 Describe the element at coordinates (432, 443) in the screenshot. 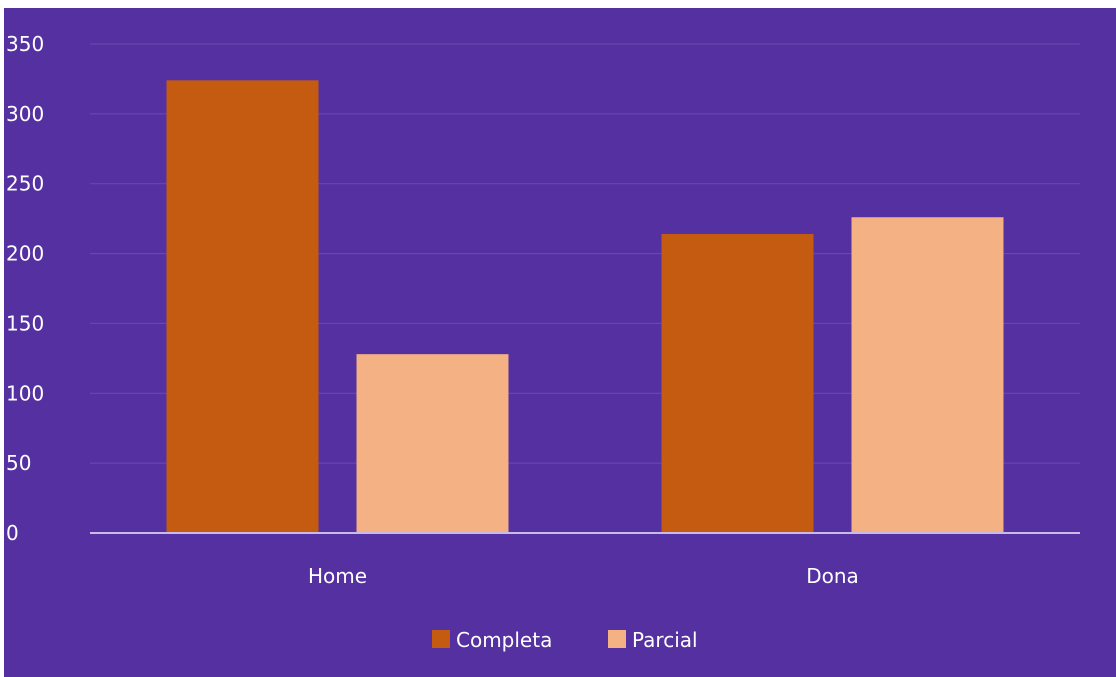

I see `bar-parcial-home` at that location.